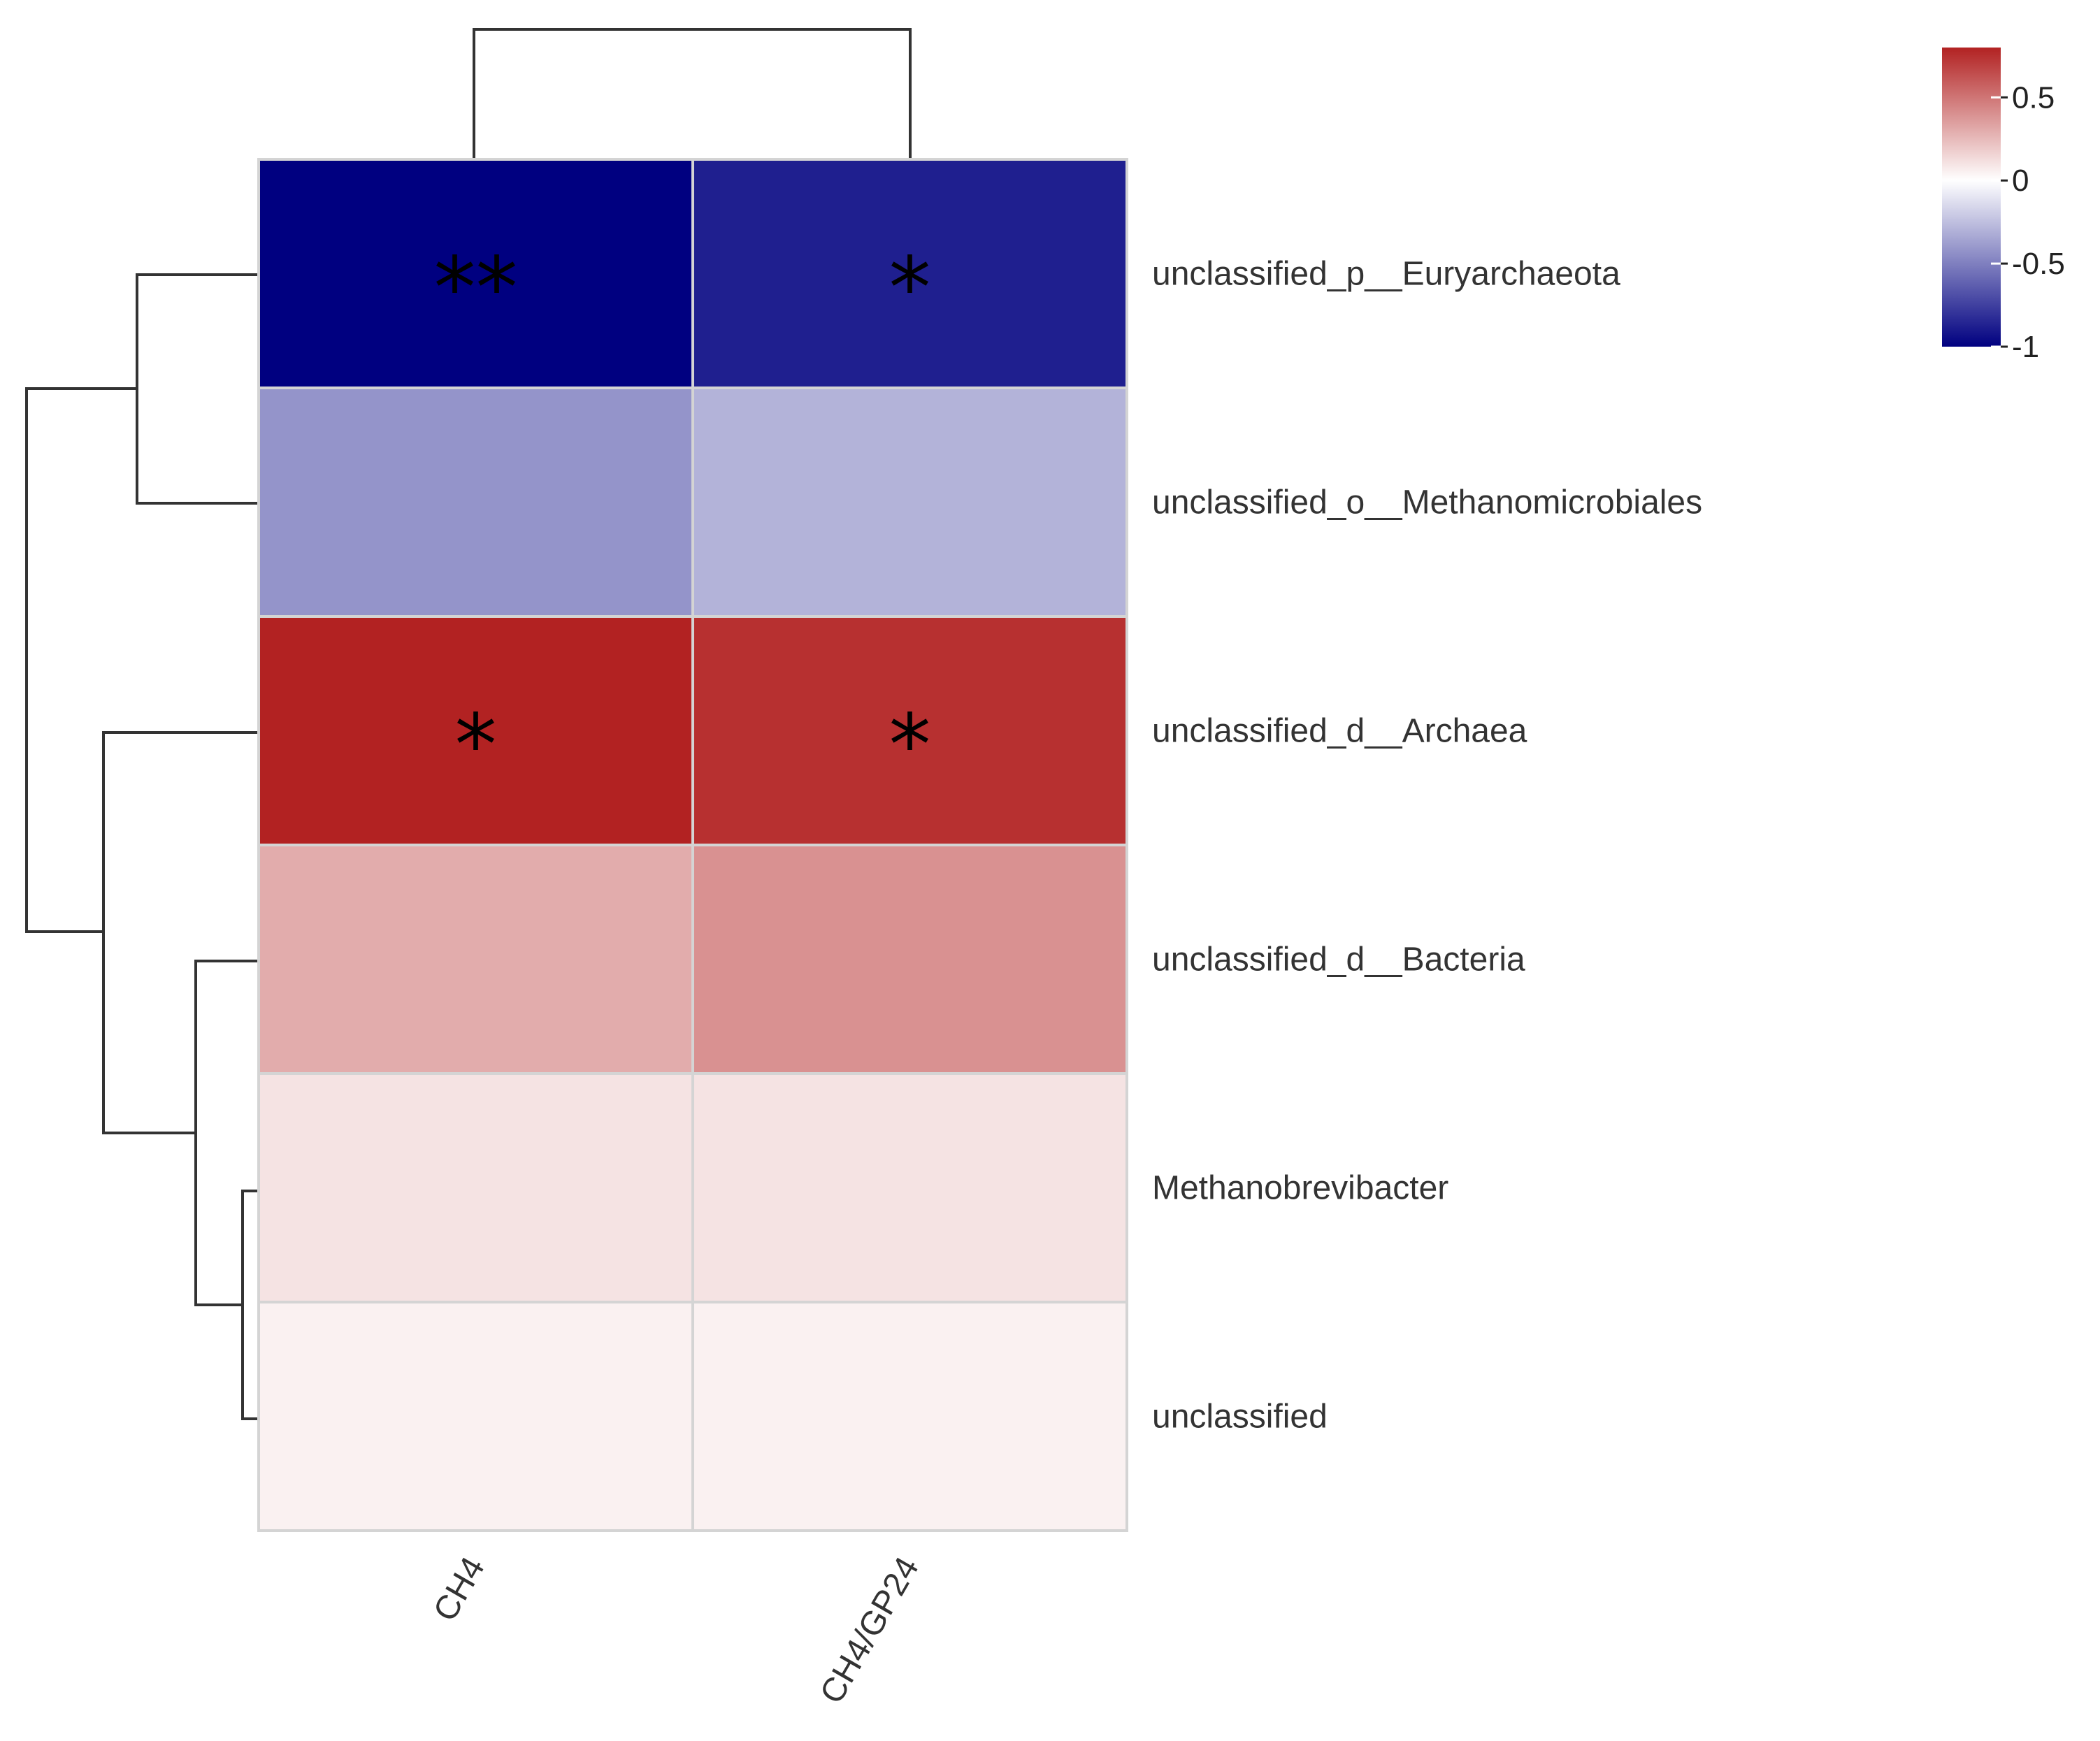 The height and width of the screenshot is (1741, 2100). What do you see at coordinates (459, 1589) in the screenshot?
I see `column-label: CH4` at bounding box center [459, 1589].